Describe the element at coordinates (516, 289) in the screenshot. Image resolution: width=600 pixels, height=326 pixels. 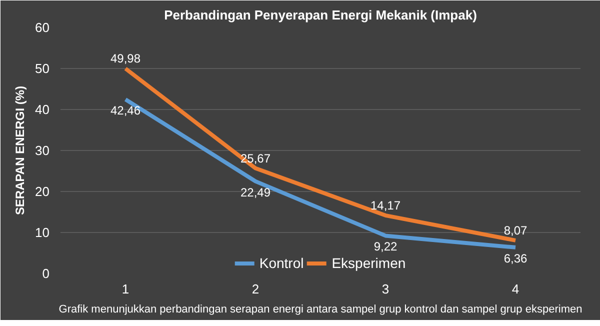
I see `x-tick-label: 4` at that location.